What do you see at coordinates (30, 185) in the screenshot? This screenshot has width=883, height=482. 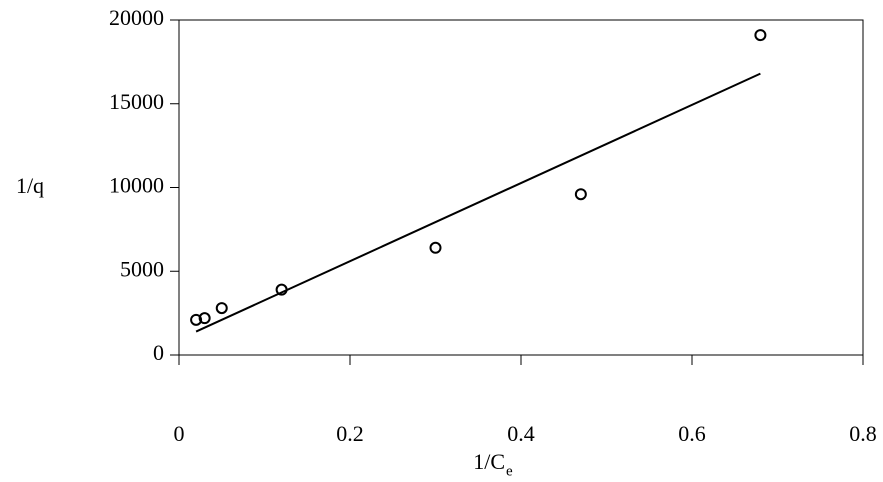 I see `y-axis-label: 1/q` at bounding box center [30, 185].